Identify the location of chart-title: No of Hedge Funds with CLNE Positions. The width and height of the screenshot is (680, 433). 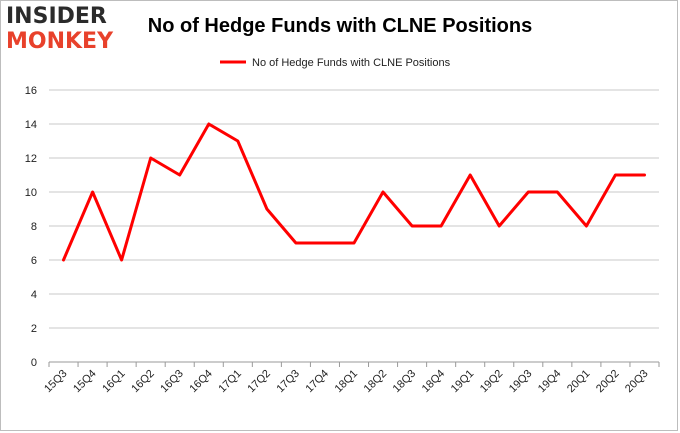
(340, 26).